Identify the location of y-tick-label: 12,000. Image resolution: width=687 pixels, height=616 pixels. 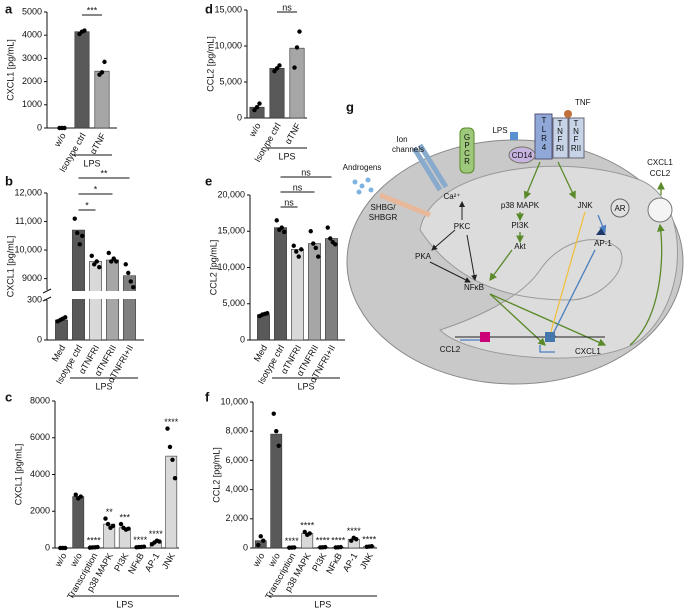
(28, 192).